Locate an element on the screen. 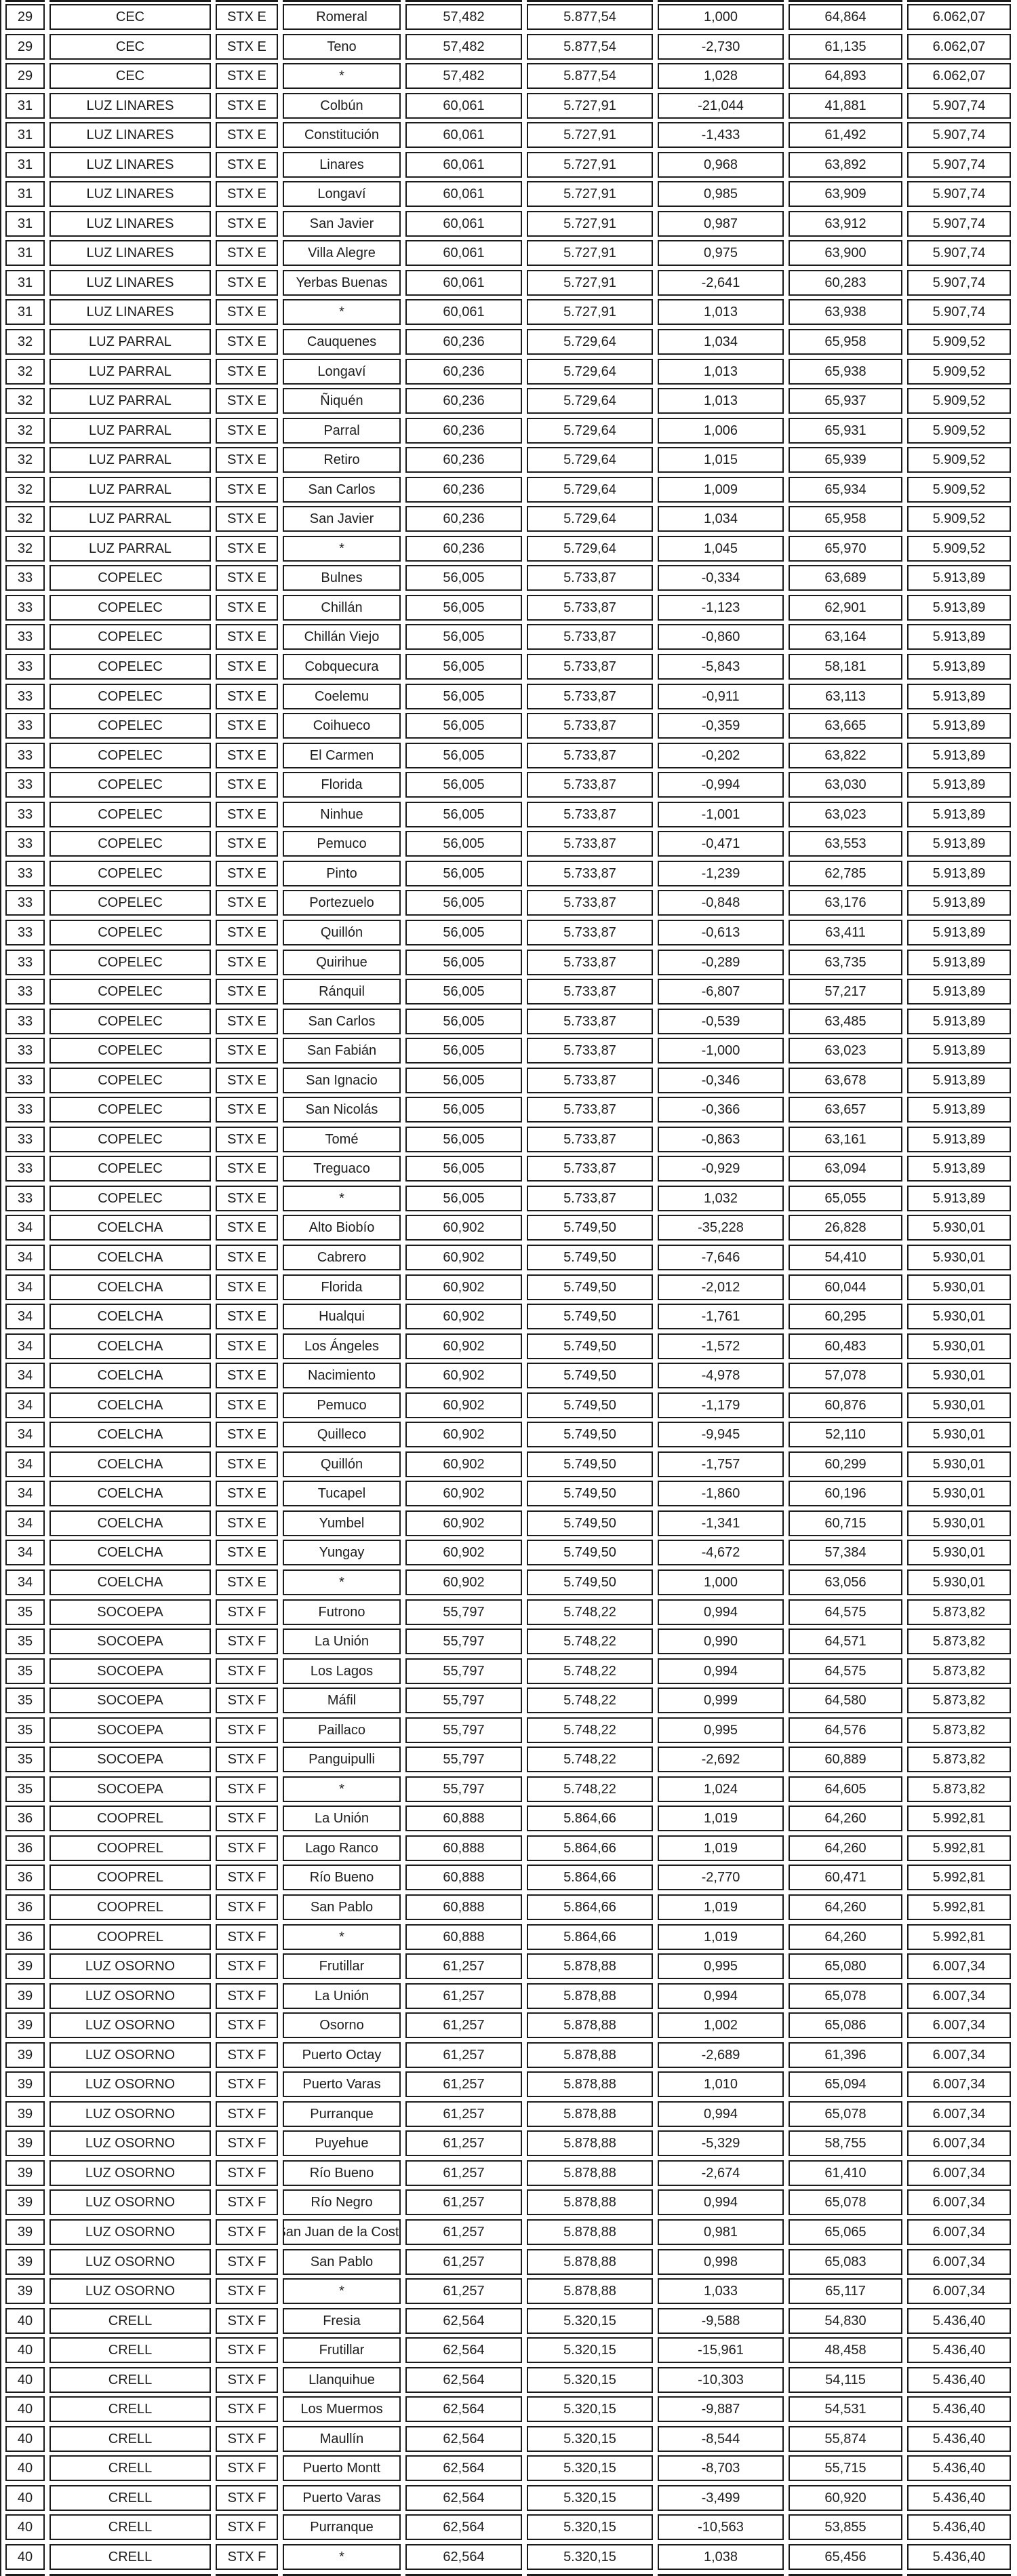 The image size is (1017, 2576). cell-value-3: 1,015 is located at coordinates (721, 460).